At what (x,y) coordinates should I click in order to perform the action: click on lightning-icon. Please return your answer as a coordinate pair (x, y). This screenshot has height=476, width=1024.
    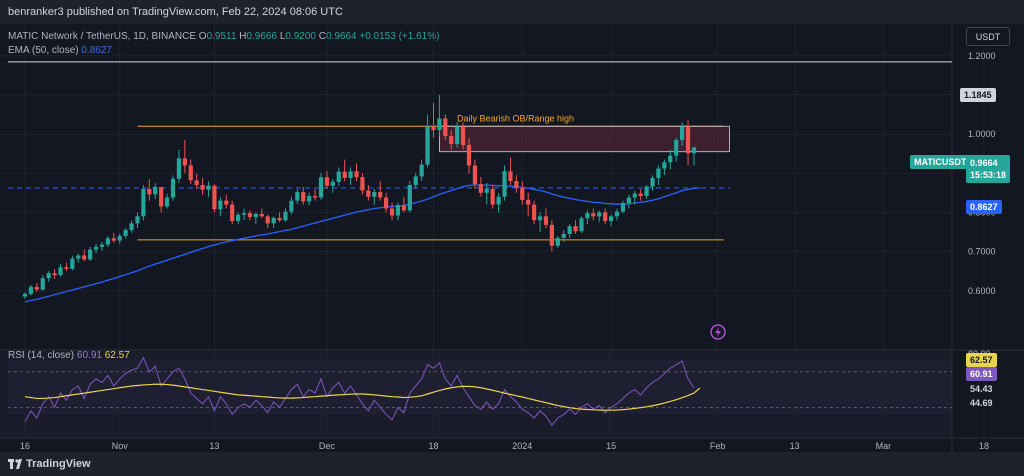
    Looking at the image, I should click on (718, 332).